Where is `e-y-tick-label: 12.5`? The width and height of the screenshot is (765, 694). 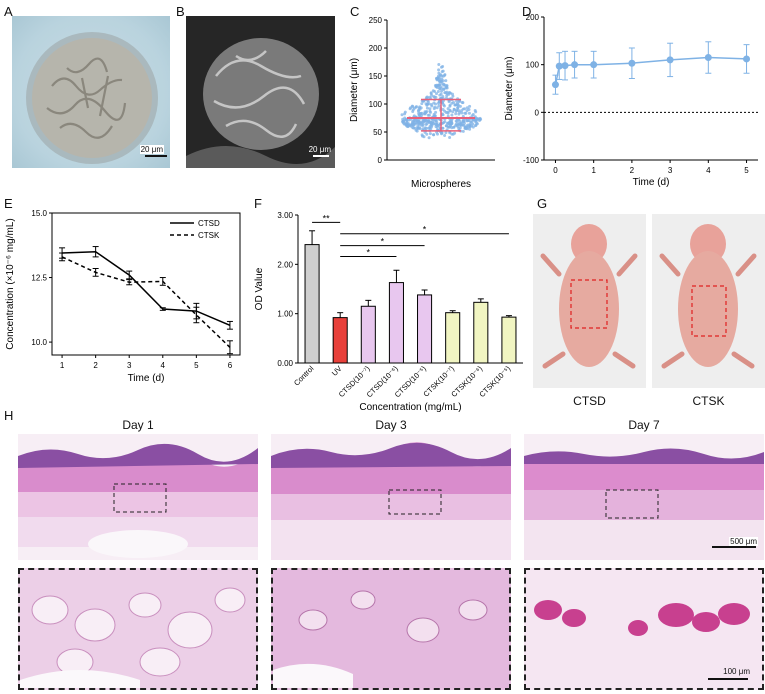
e-y-tick-label: 12.5 is located at coordinates (39, 278).